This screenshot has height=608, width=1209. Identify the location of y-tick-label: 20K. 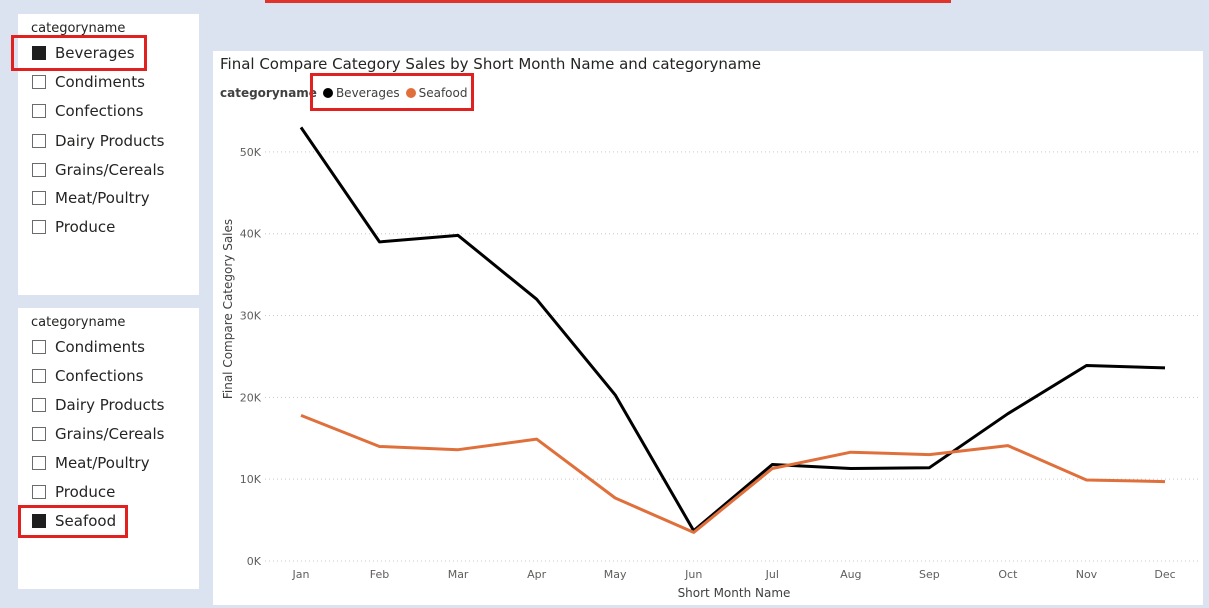
(251, 397).